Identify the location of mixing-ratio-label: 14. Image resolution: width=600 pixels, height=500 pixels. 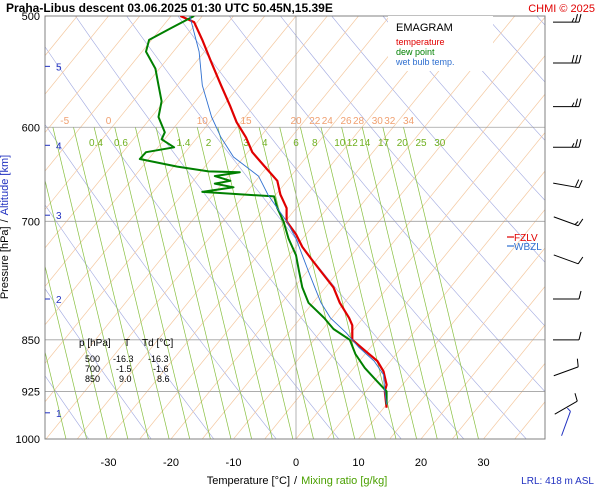
(365, 143).